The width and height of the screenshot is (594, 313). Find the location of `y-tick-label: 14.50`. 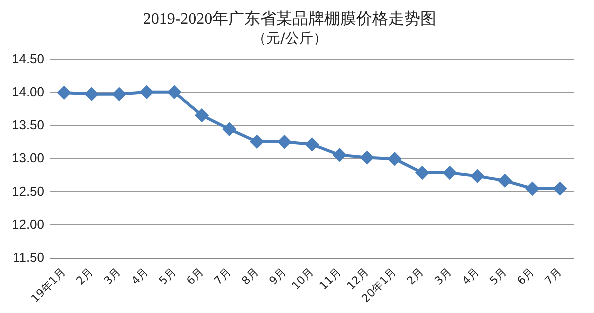

y-tick-label: 14.50 is located at coordinates (28, 59).